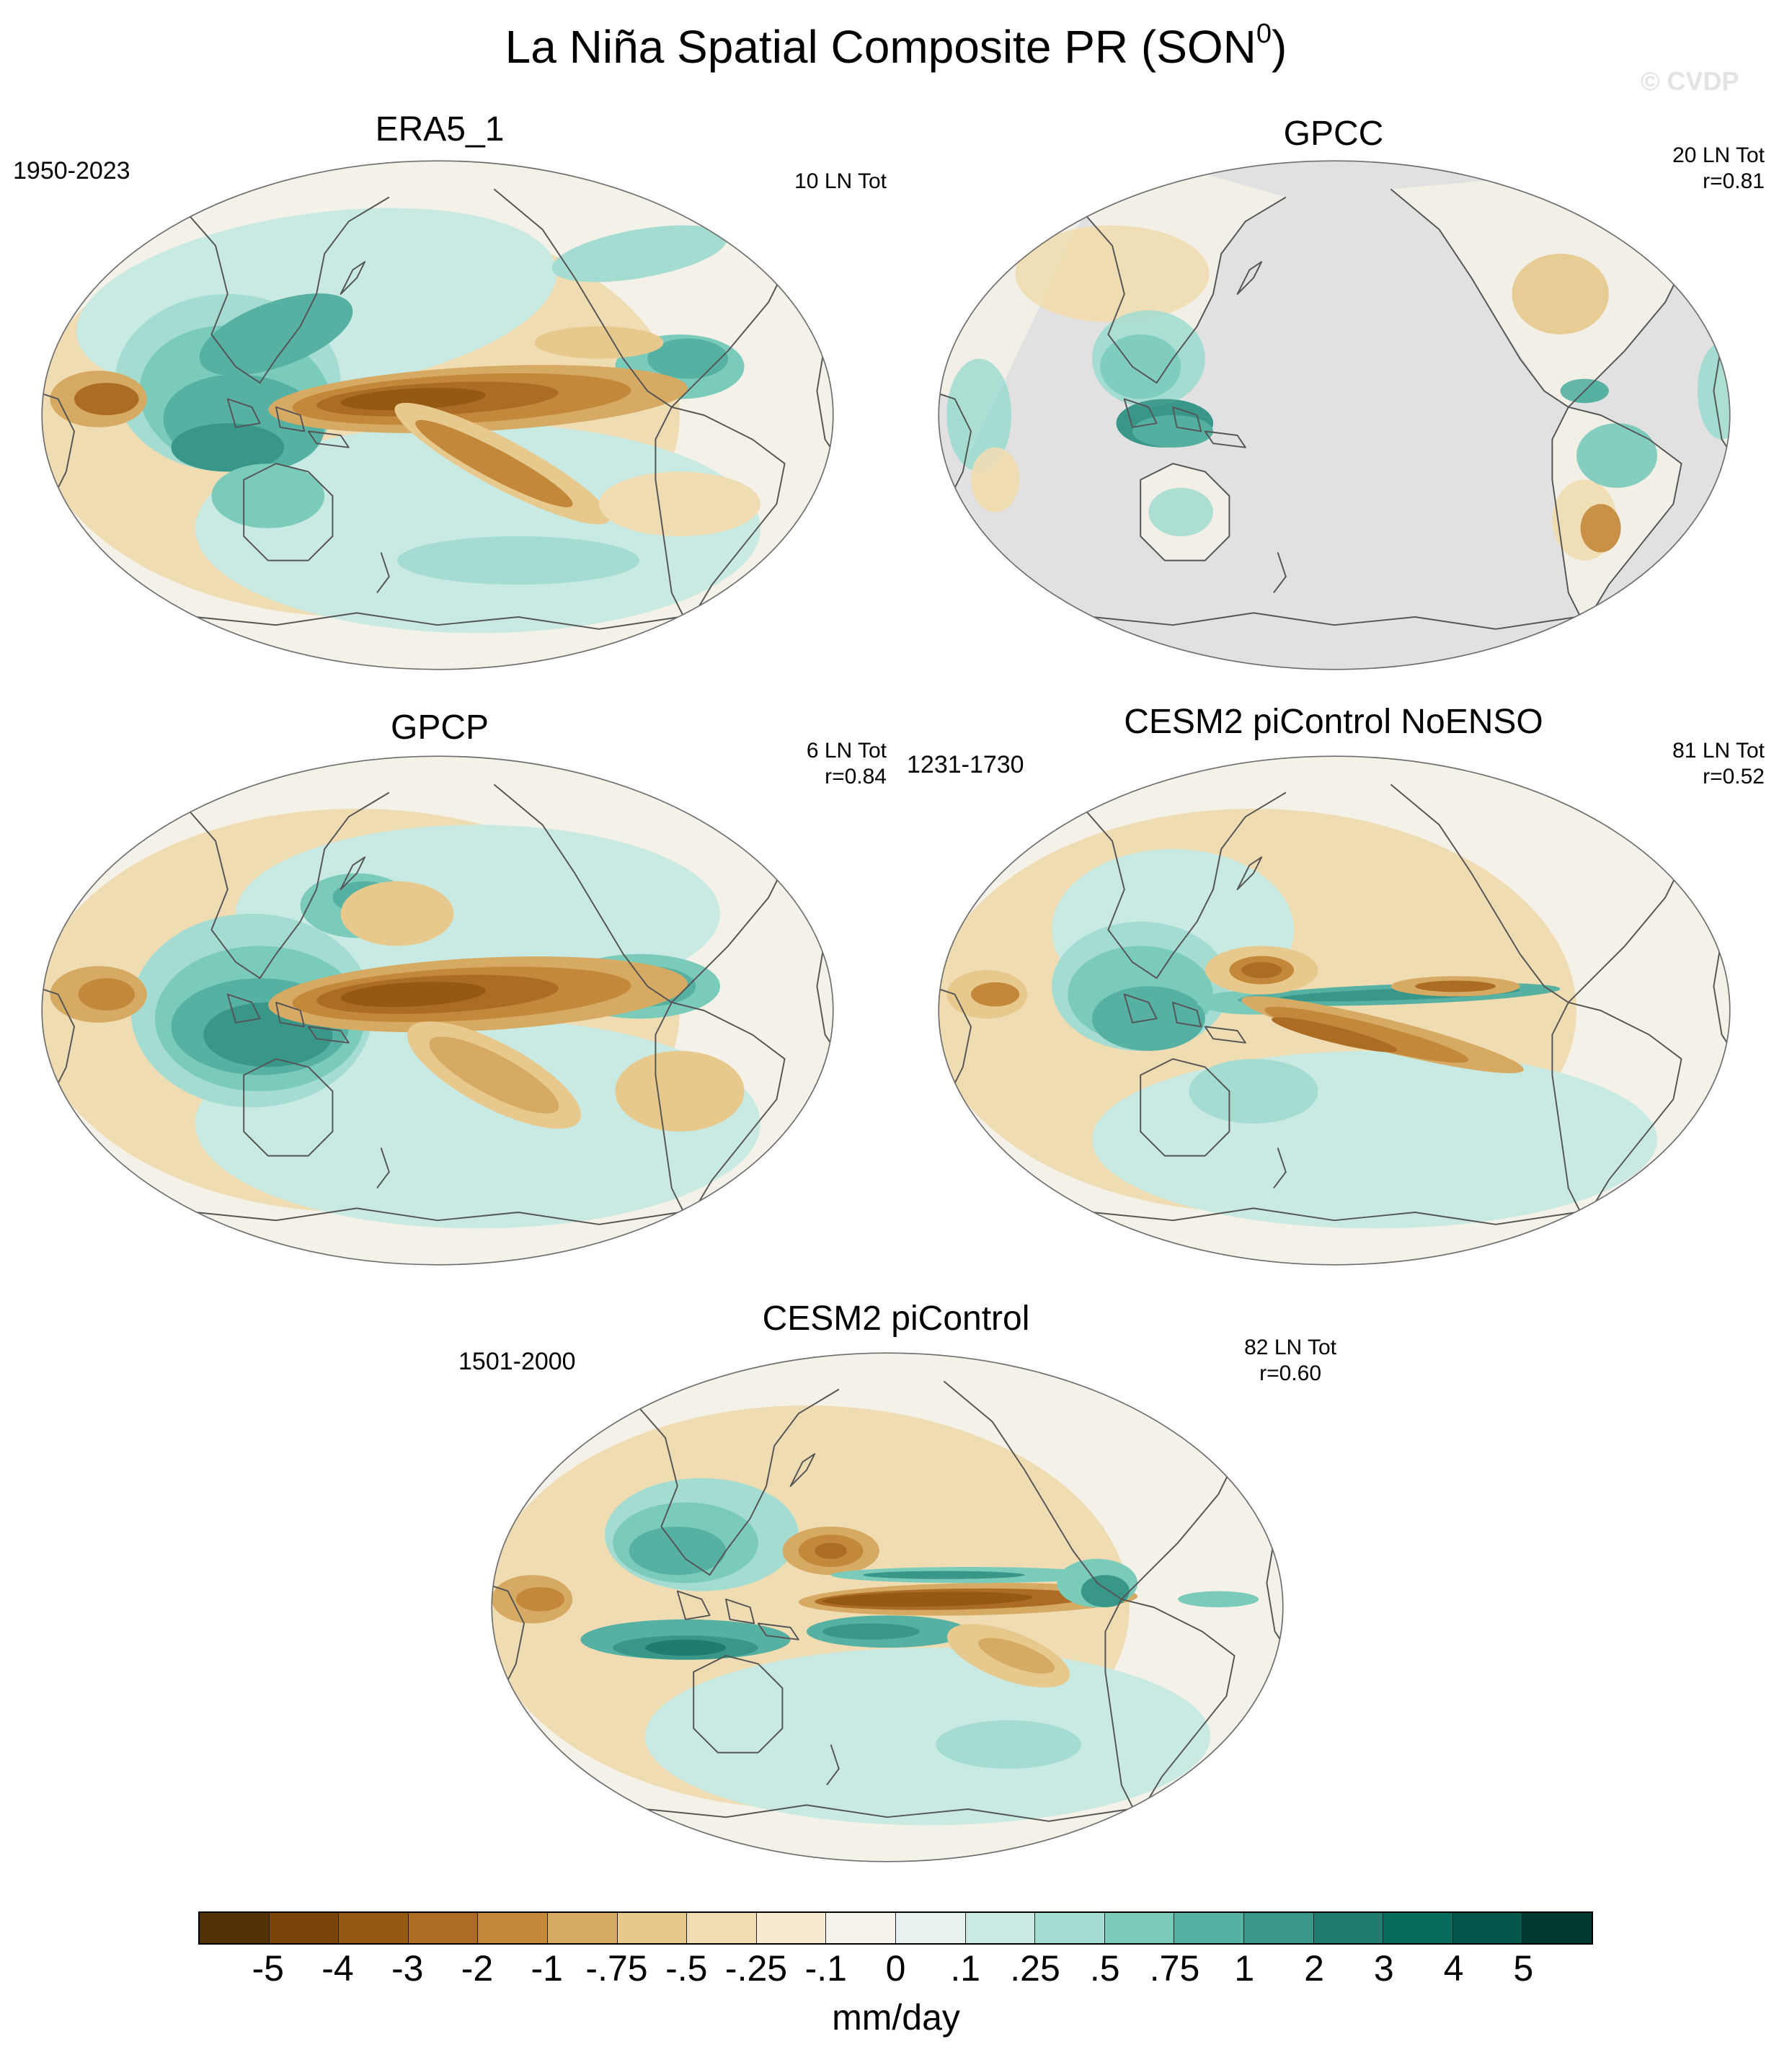 This screenshot has height=2052, width=1792. Describe the element at coordinates (856, 777) in the screenshot. I see `panel-correlation-gpcp: r=0.84` at that location.